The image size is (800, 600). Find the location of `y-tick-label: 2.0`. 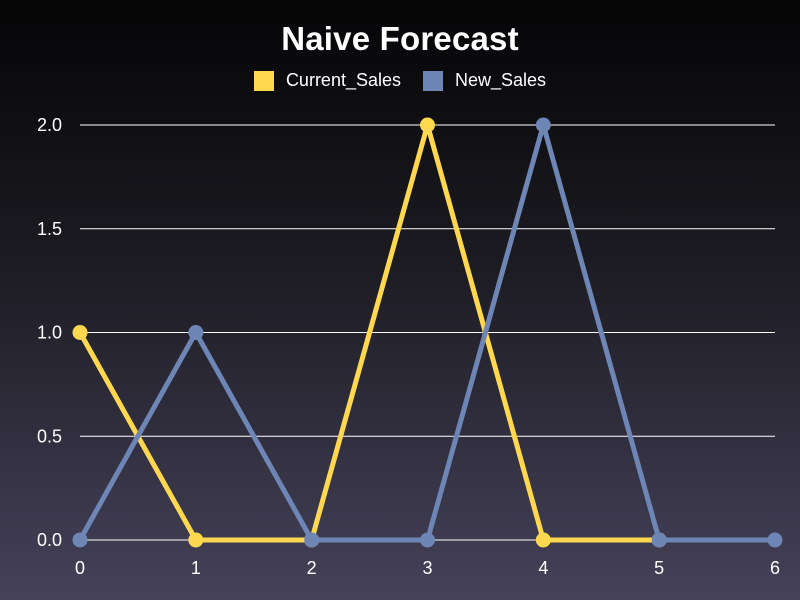

y-tick-label: 2.0 is located at coordinates (49, 125).